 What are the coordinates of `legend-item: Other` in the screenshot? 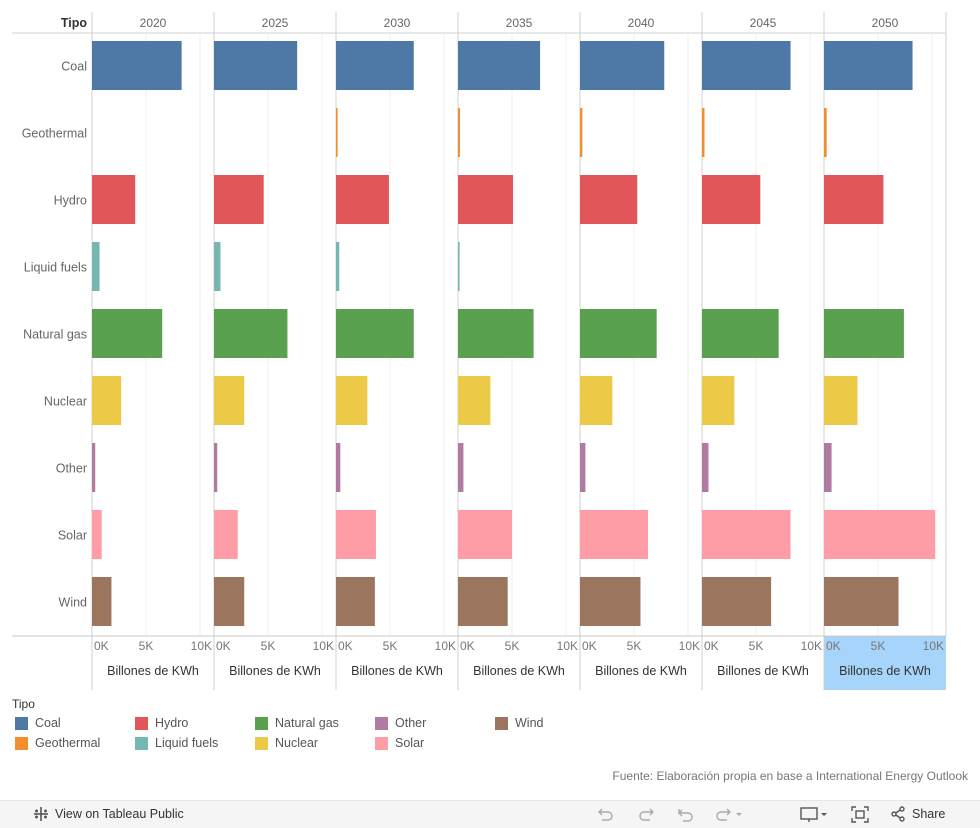 It's located at (400, 723).